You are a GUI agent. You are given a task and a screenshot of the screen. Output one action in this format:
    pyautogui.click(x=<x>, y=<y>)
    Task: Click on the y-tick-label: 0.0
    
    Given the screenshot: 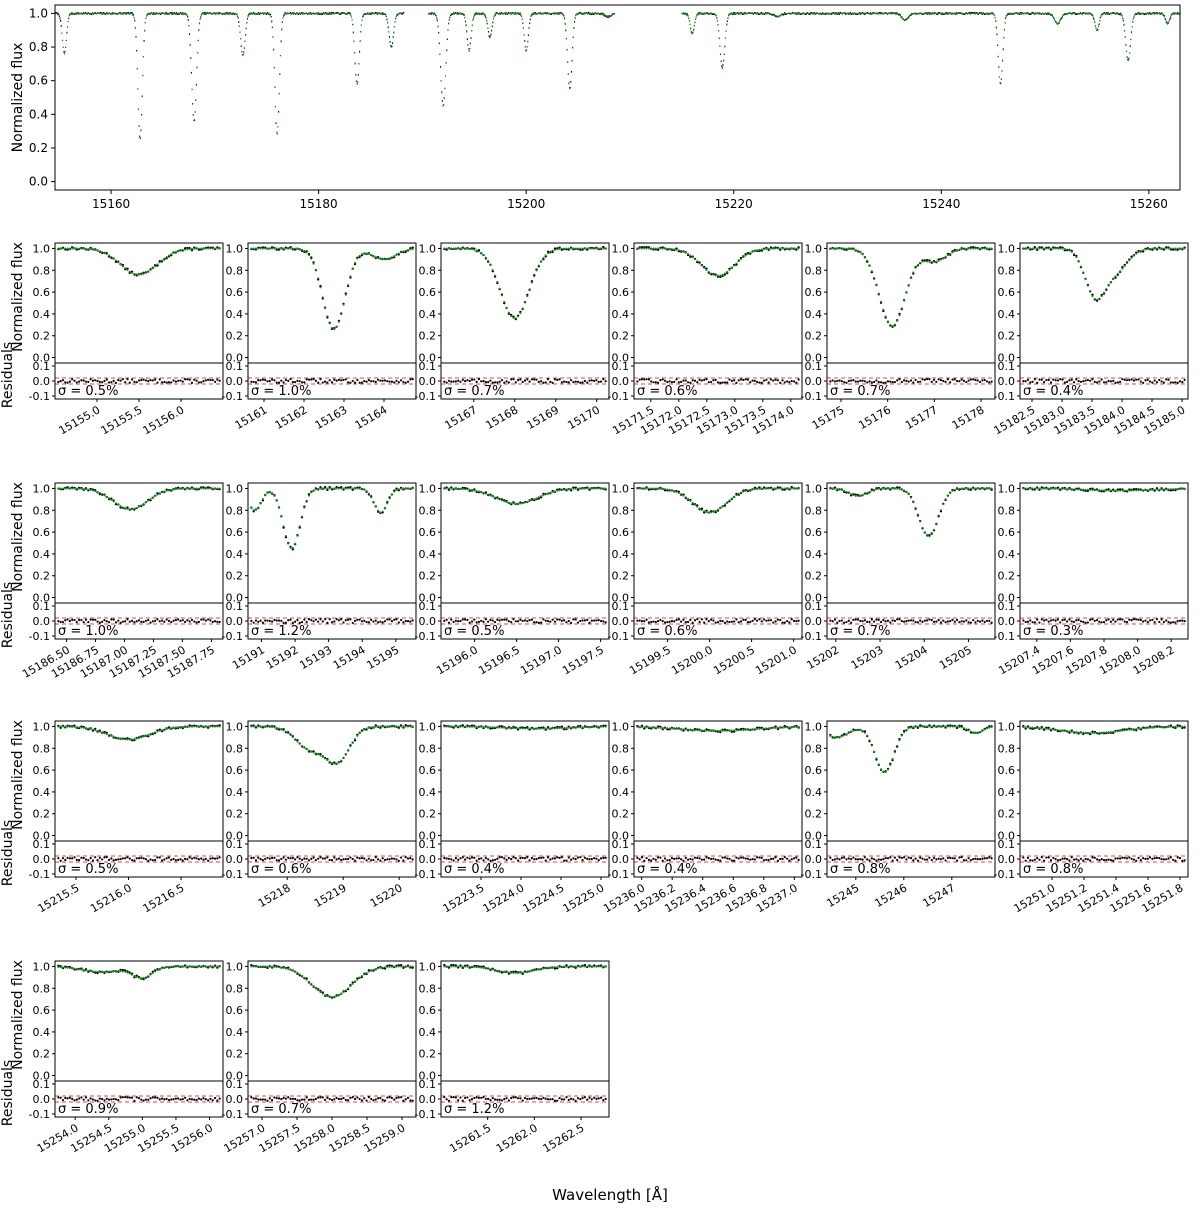 What is the action you would take?
    pyautogui.click(x=428, y=358)
    